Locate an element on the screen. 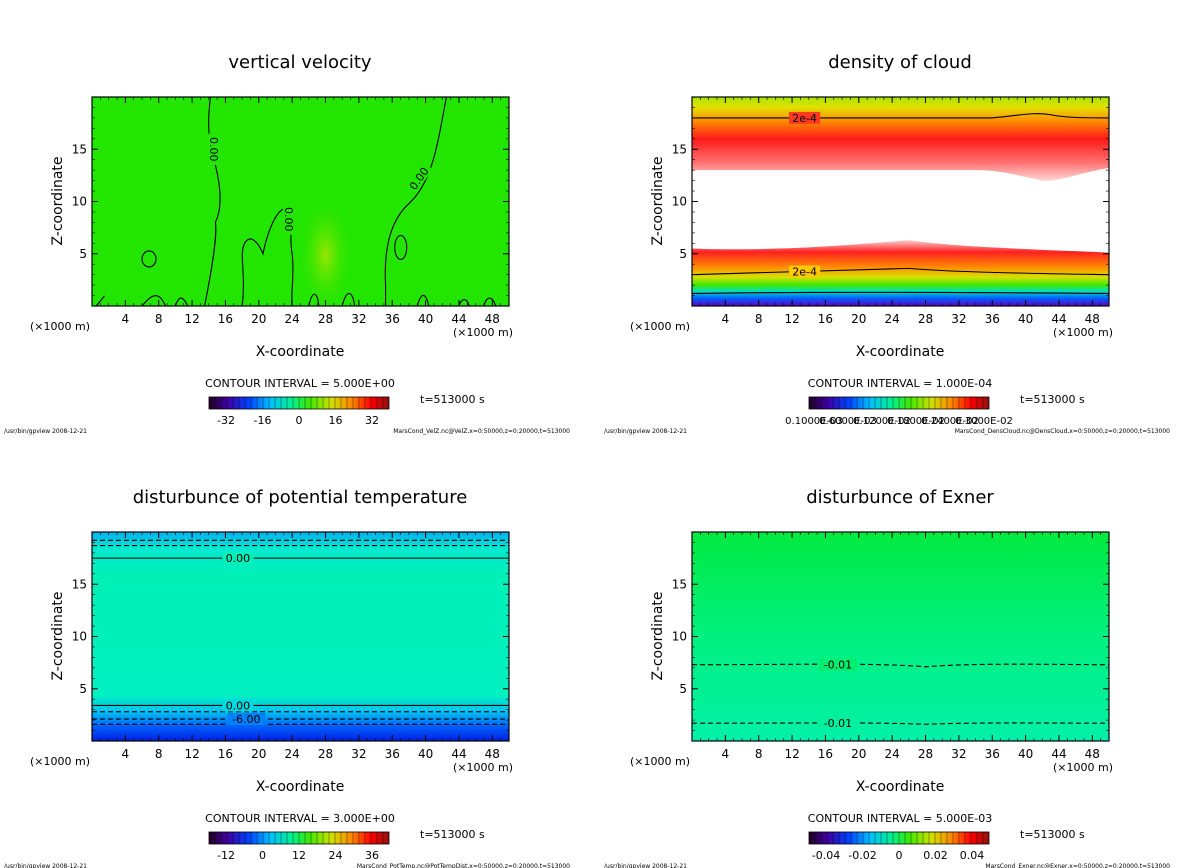  contour-interval: CONTOUR INTERVAL = 3.000E+00 is located at coordinates (300, 818).